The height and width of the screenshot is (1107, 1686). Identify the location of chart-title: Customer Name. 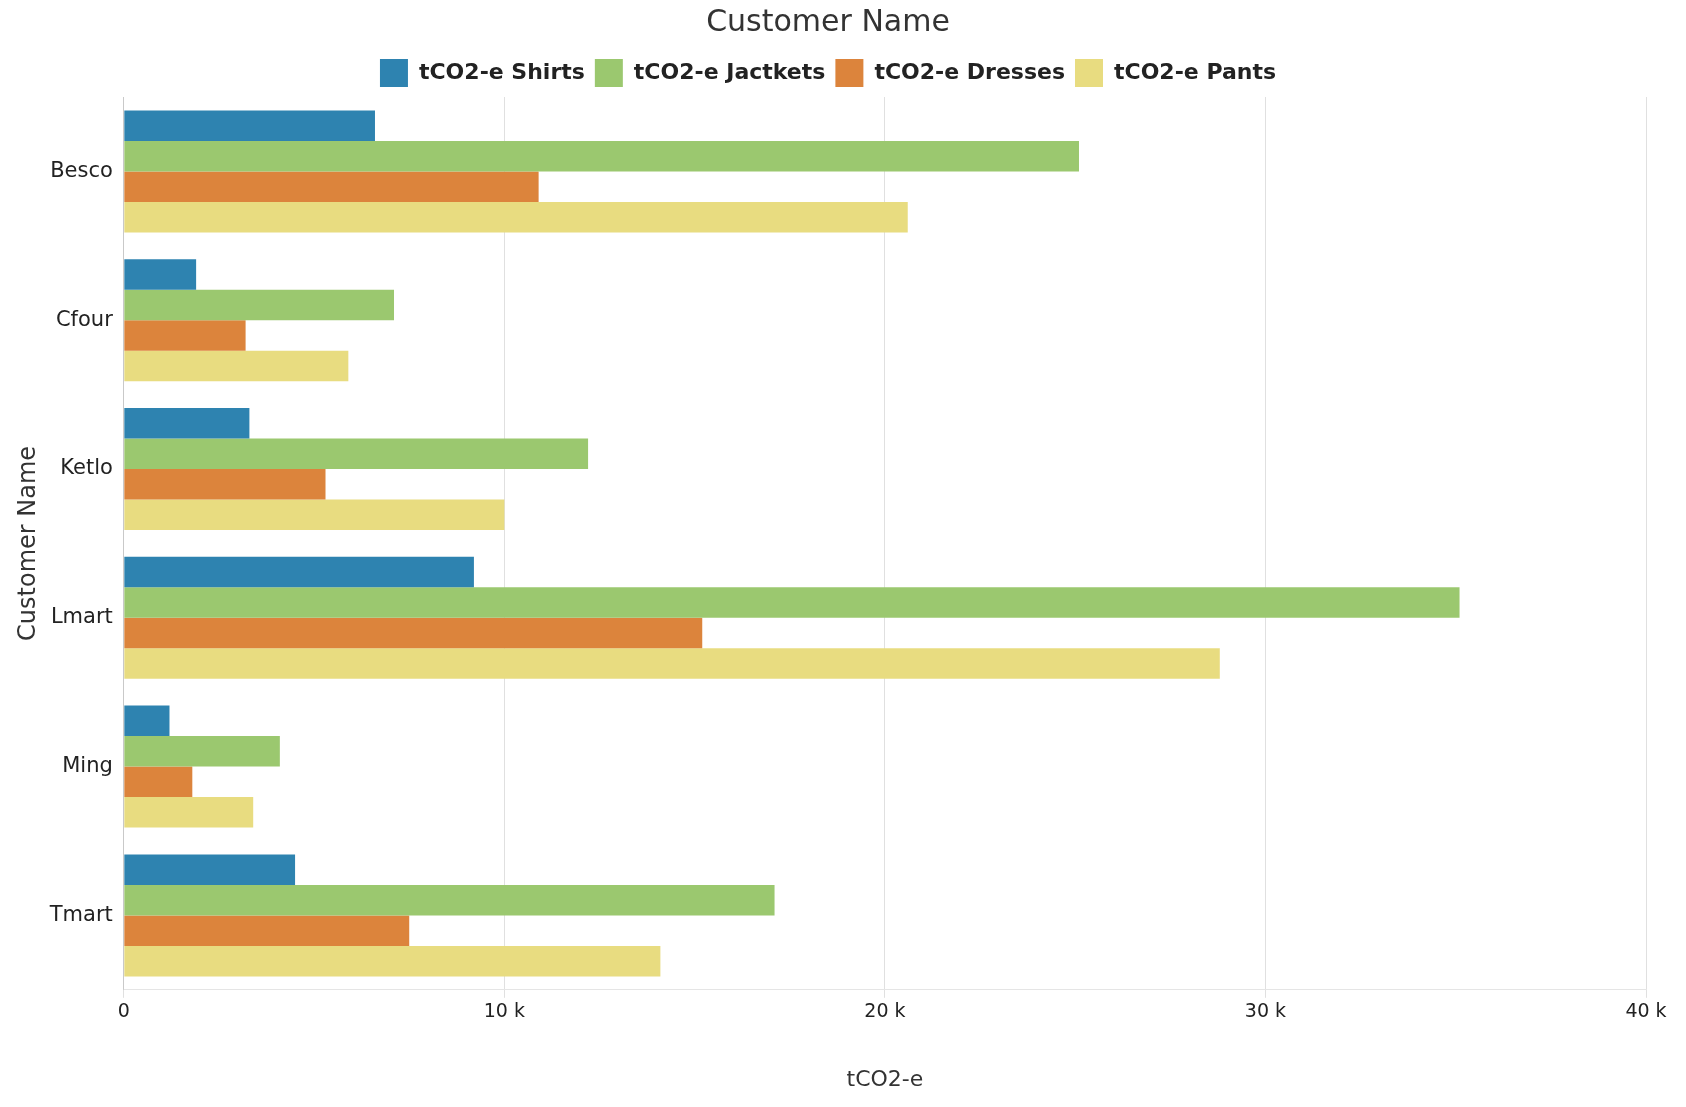
(828, 20).